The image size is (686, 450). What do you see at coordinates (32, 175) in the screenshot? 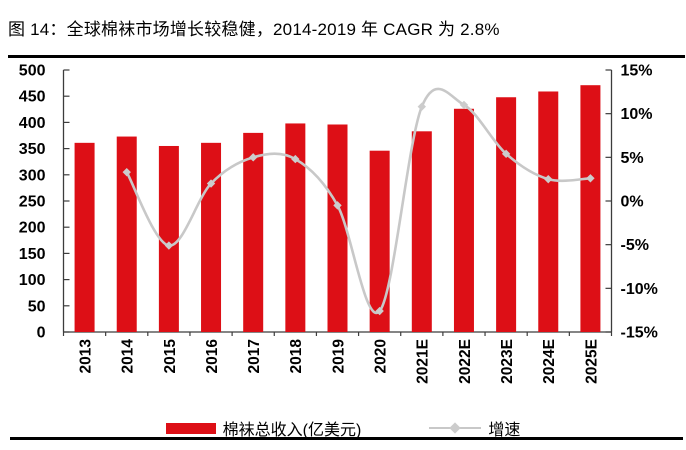
I see `left-axis-label: 300` at bounding box center [32, 175].